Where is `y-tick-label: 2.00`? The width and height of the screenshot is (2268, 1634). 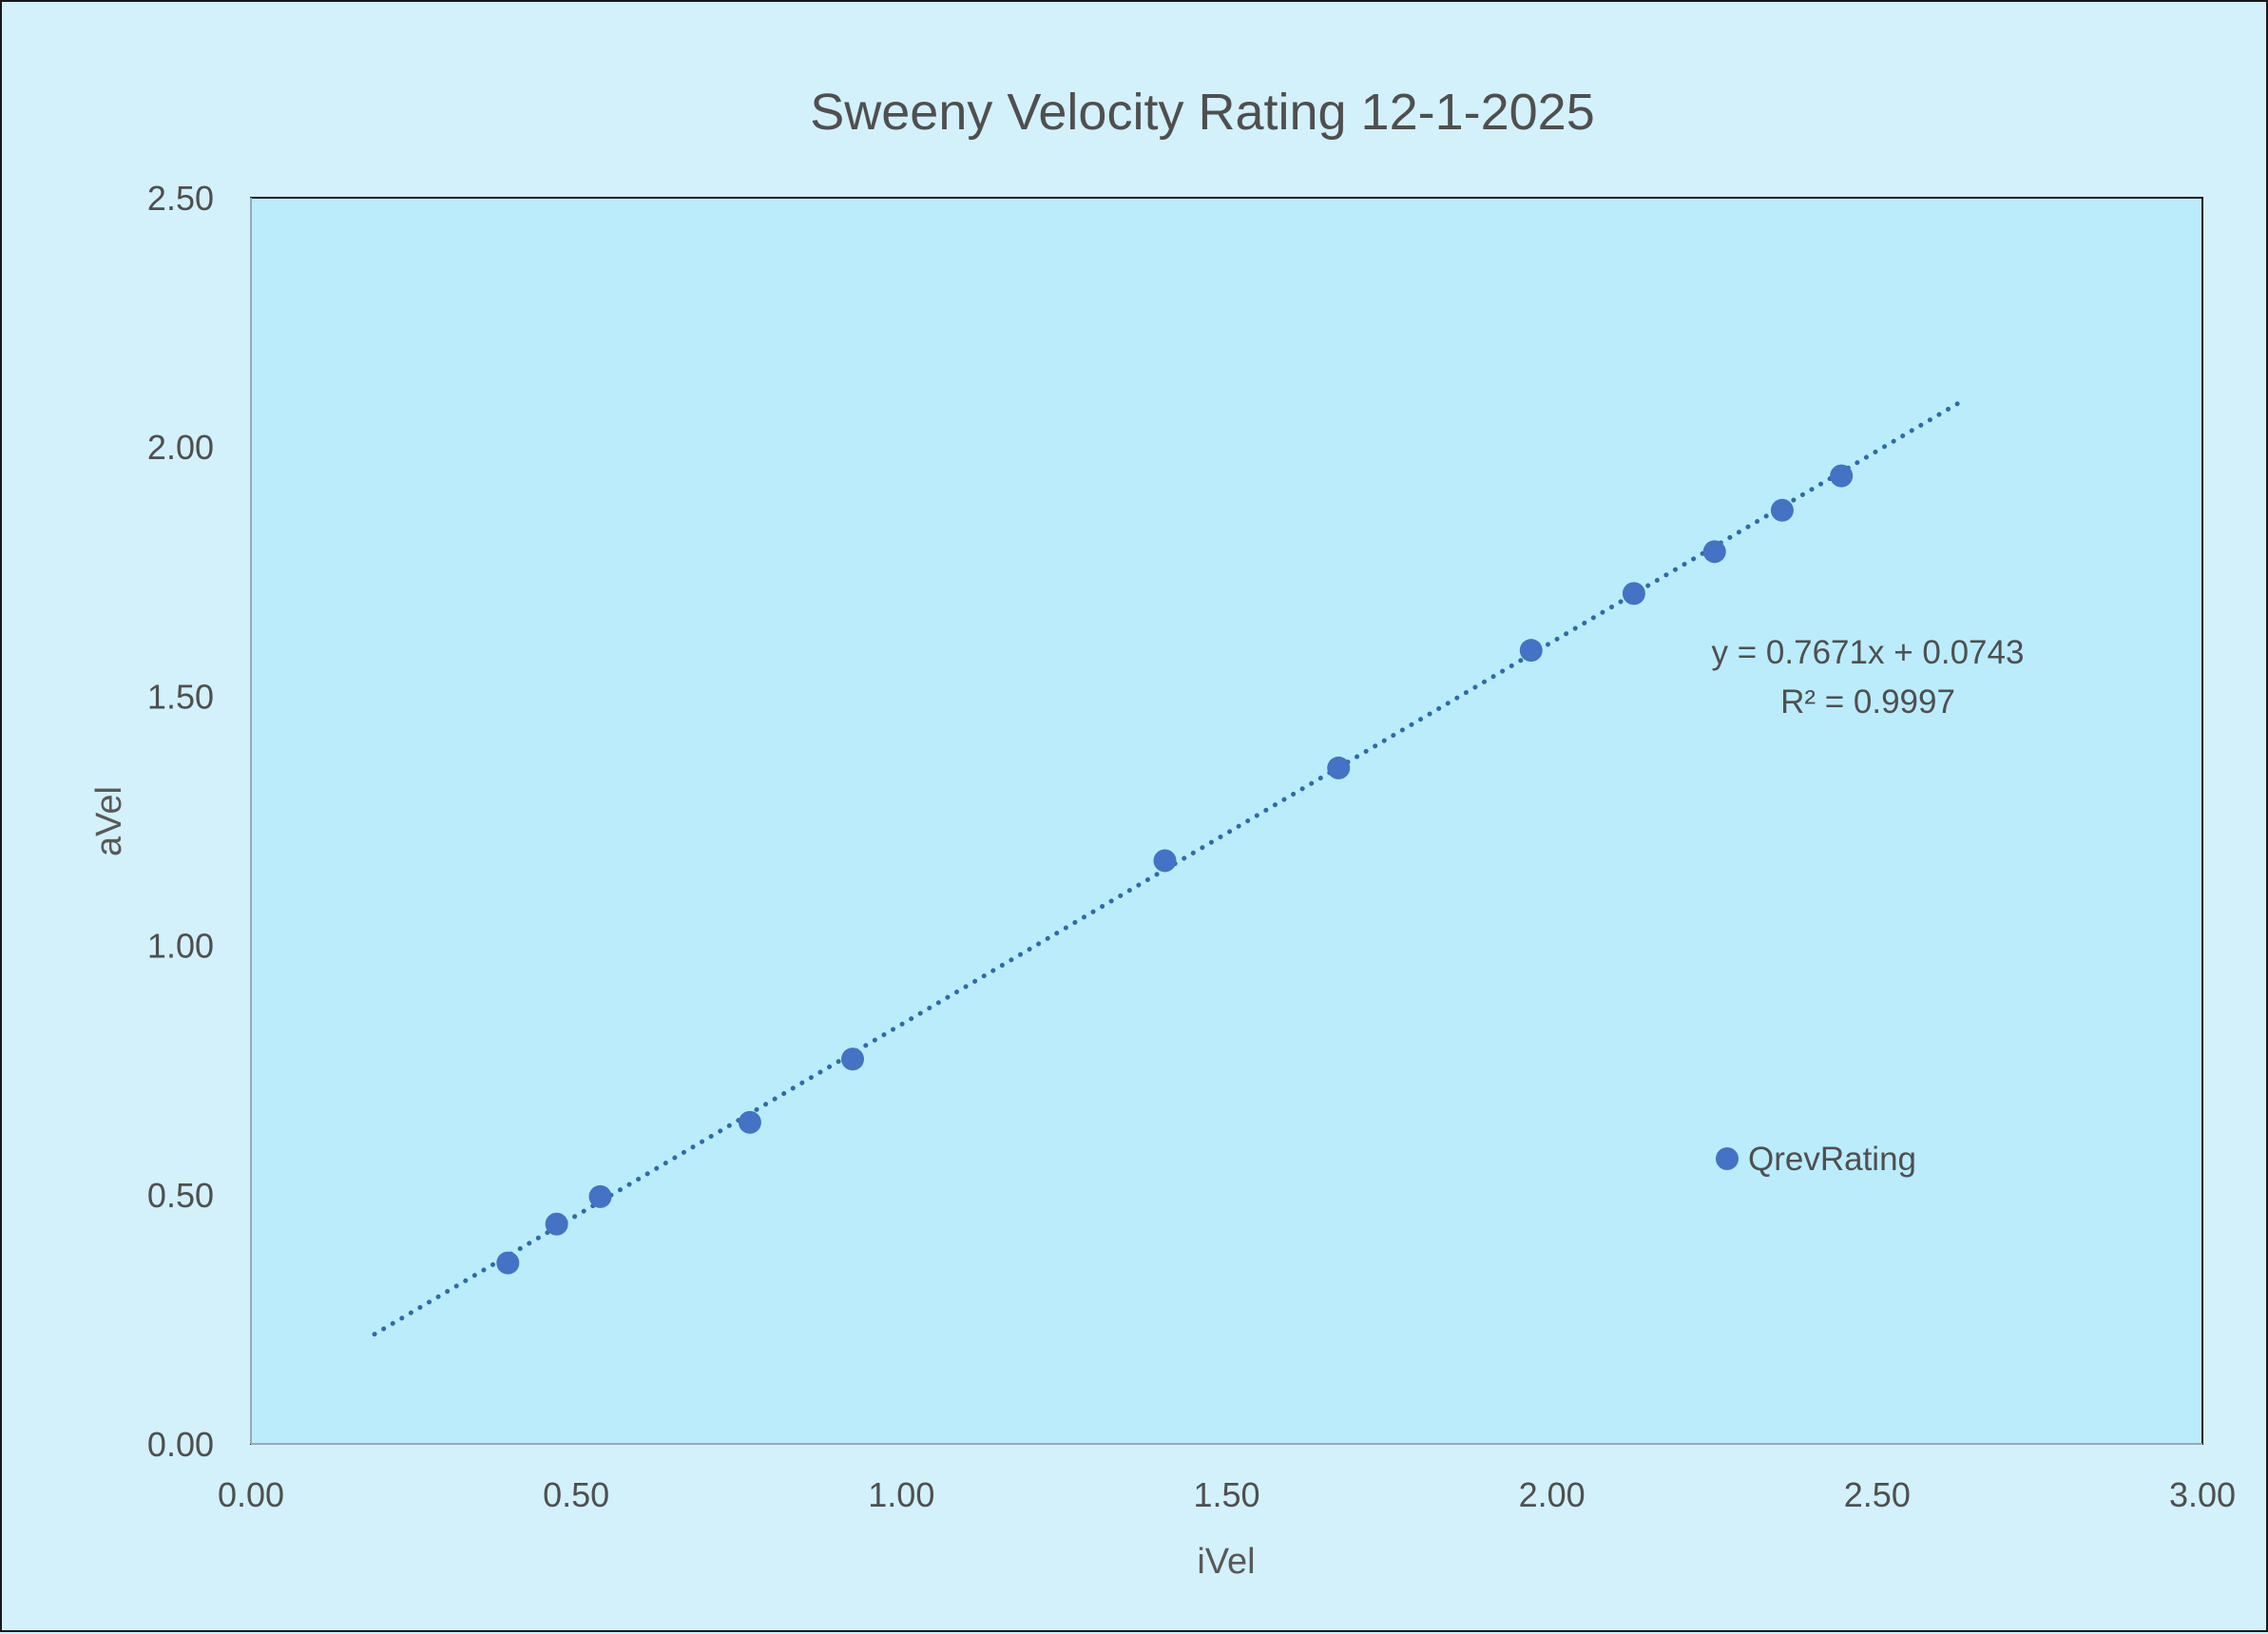 y-tick-label: 2.00 is located at coordinates (180, 447).